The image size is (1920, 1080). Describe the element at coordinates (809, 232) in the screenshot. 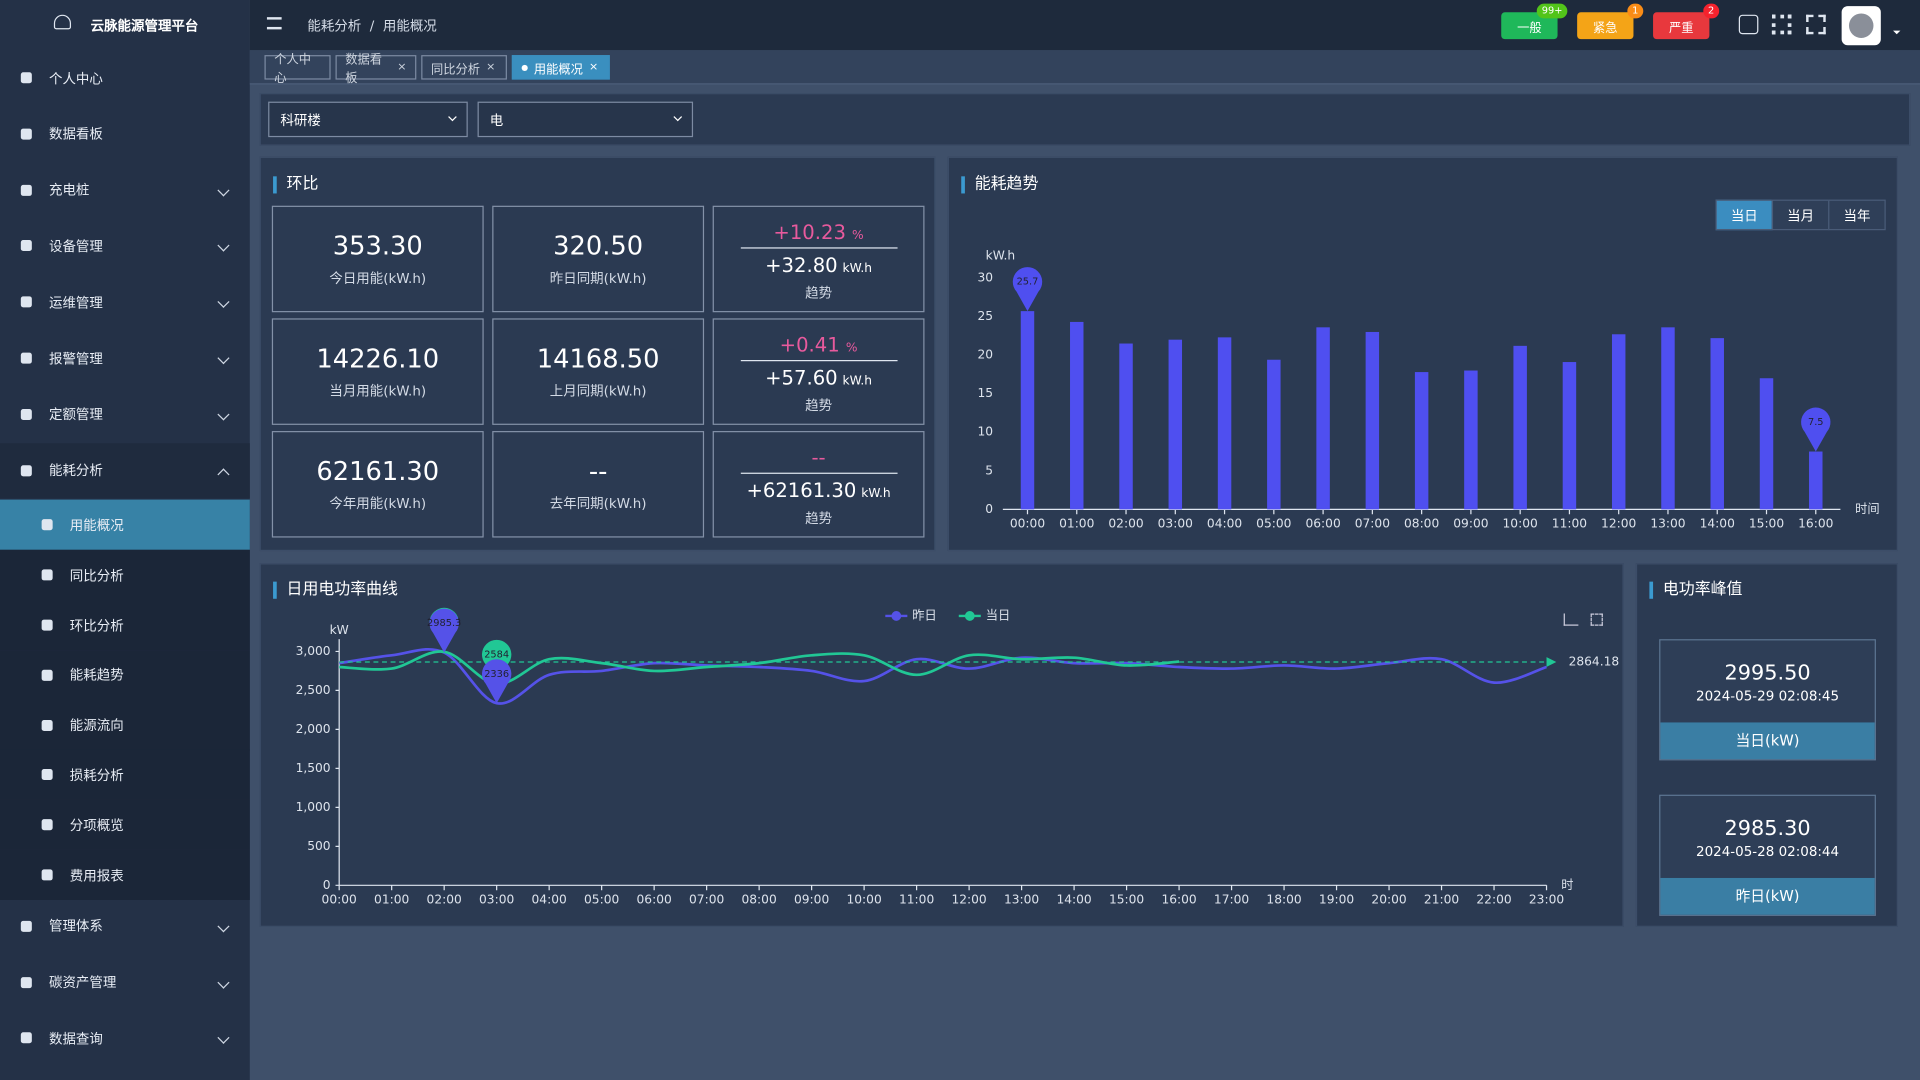

I see `percent-value: +10.23` at that location.